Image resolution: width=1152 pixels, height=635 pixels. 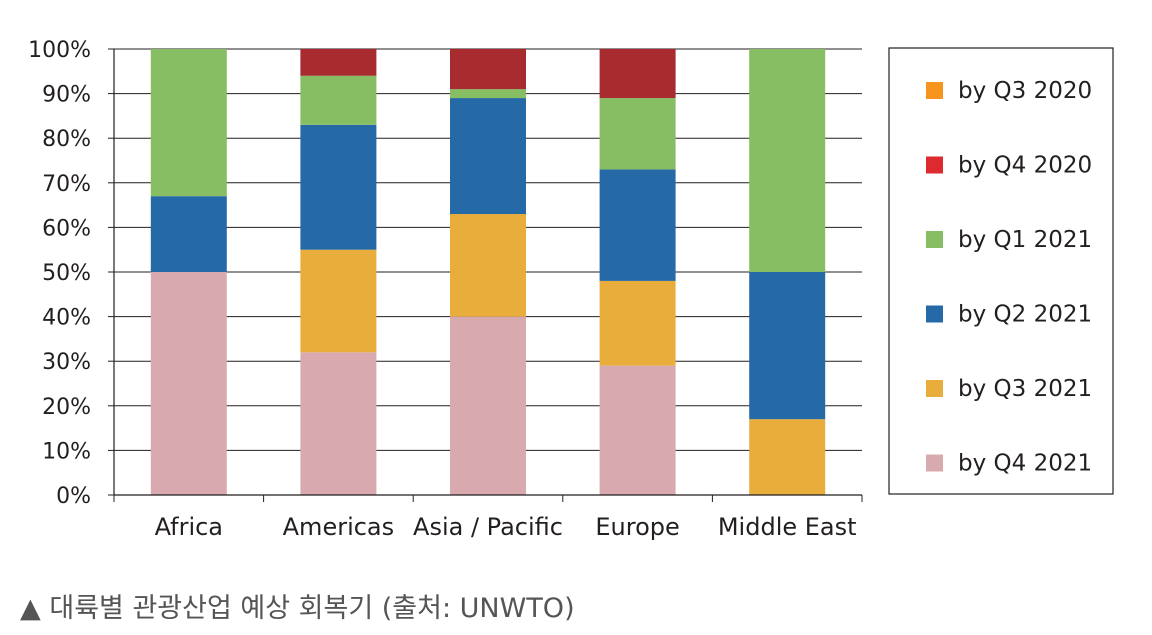 I want to click on legend-label: by Q1 2021, so click(x=1025, y=240).